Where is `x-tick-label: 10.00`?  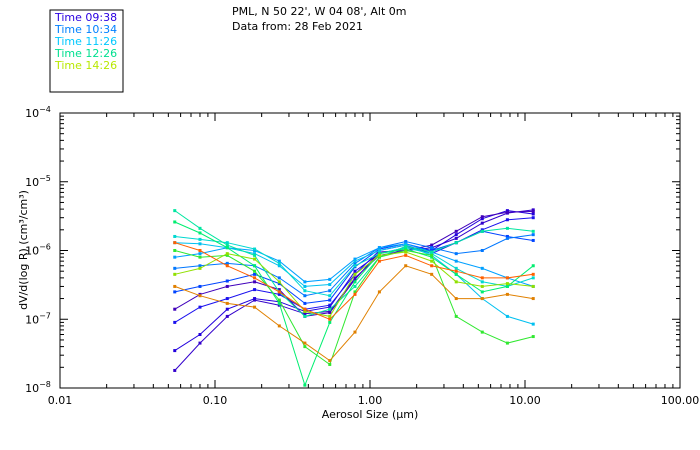
x-tick-label: 10.00 is located at coordinates (525, 400).